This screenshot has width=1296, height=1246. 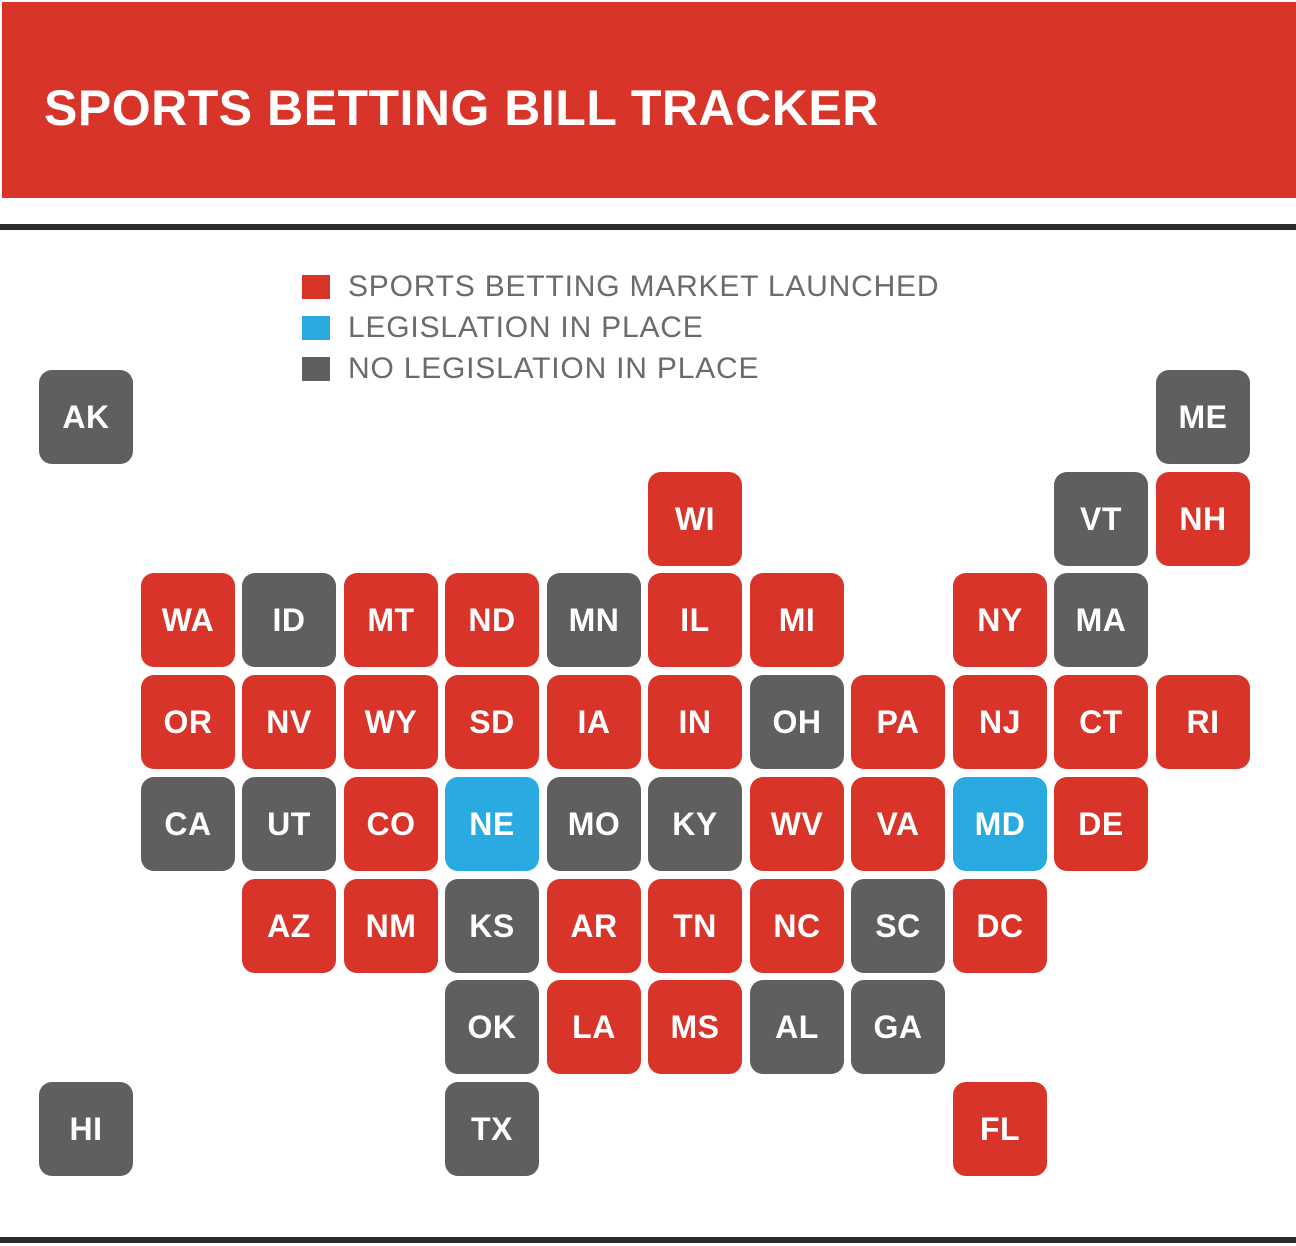 I want to click on state-tile-nv: NV, so click(x=289, y=722).